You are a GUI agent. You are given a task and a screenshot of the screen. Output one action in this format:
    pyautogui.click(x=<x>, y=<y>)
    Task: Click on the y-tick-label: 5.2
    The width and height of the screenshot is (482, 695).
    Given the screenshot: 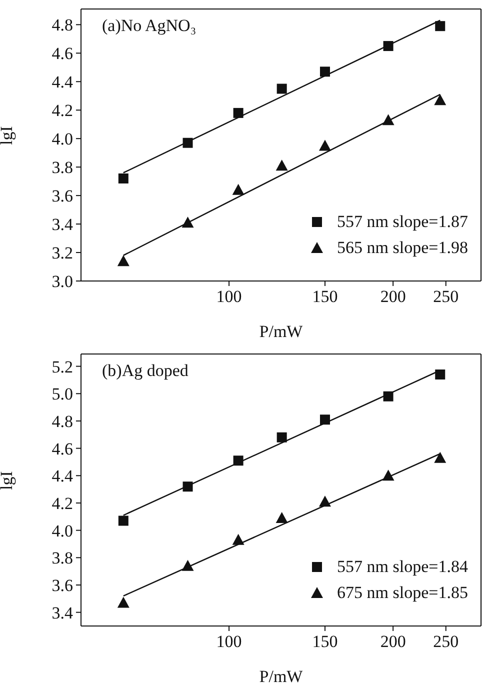 What is the action you would take?
    pyautogui.click(x=62, y=366)
    